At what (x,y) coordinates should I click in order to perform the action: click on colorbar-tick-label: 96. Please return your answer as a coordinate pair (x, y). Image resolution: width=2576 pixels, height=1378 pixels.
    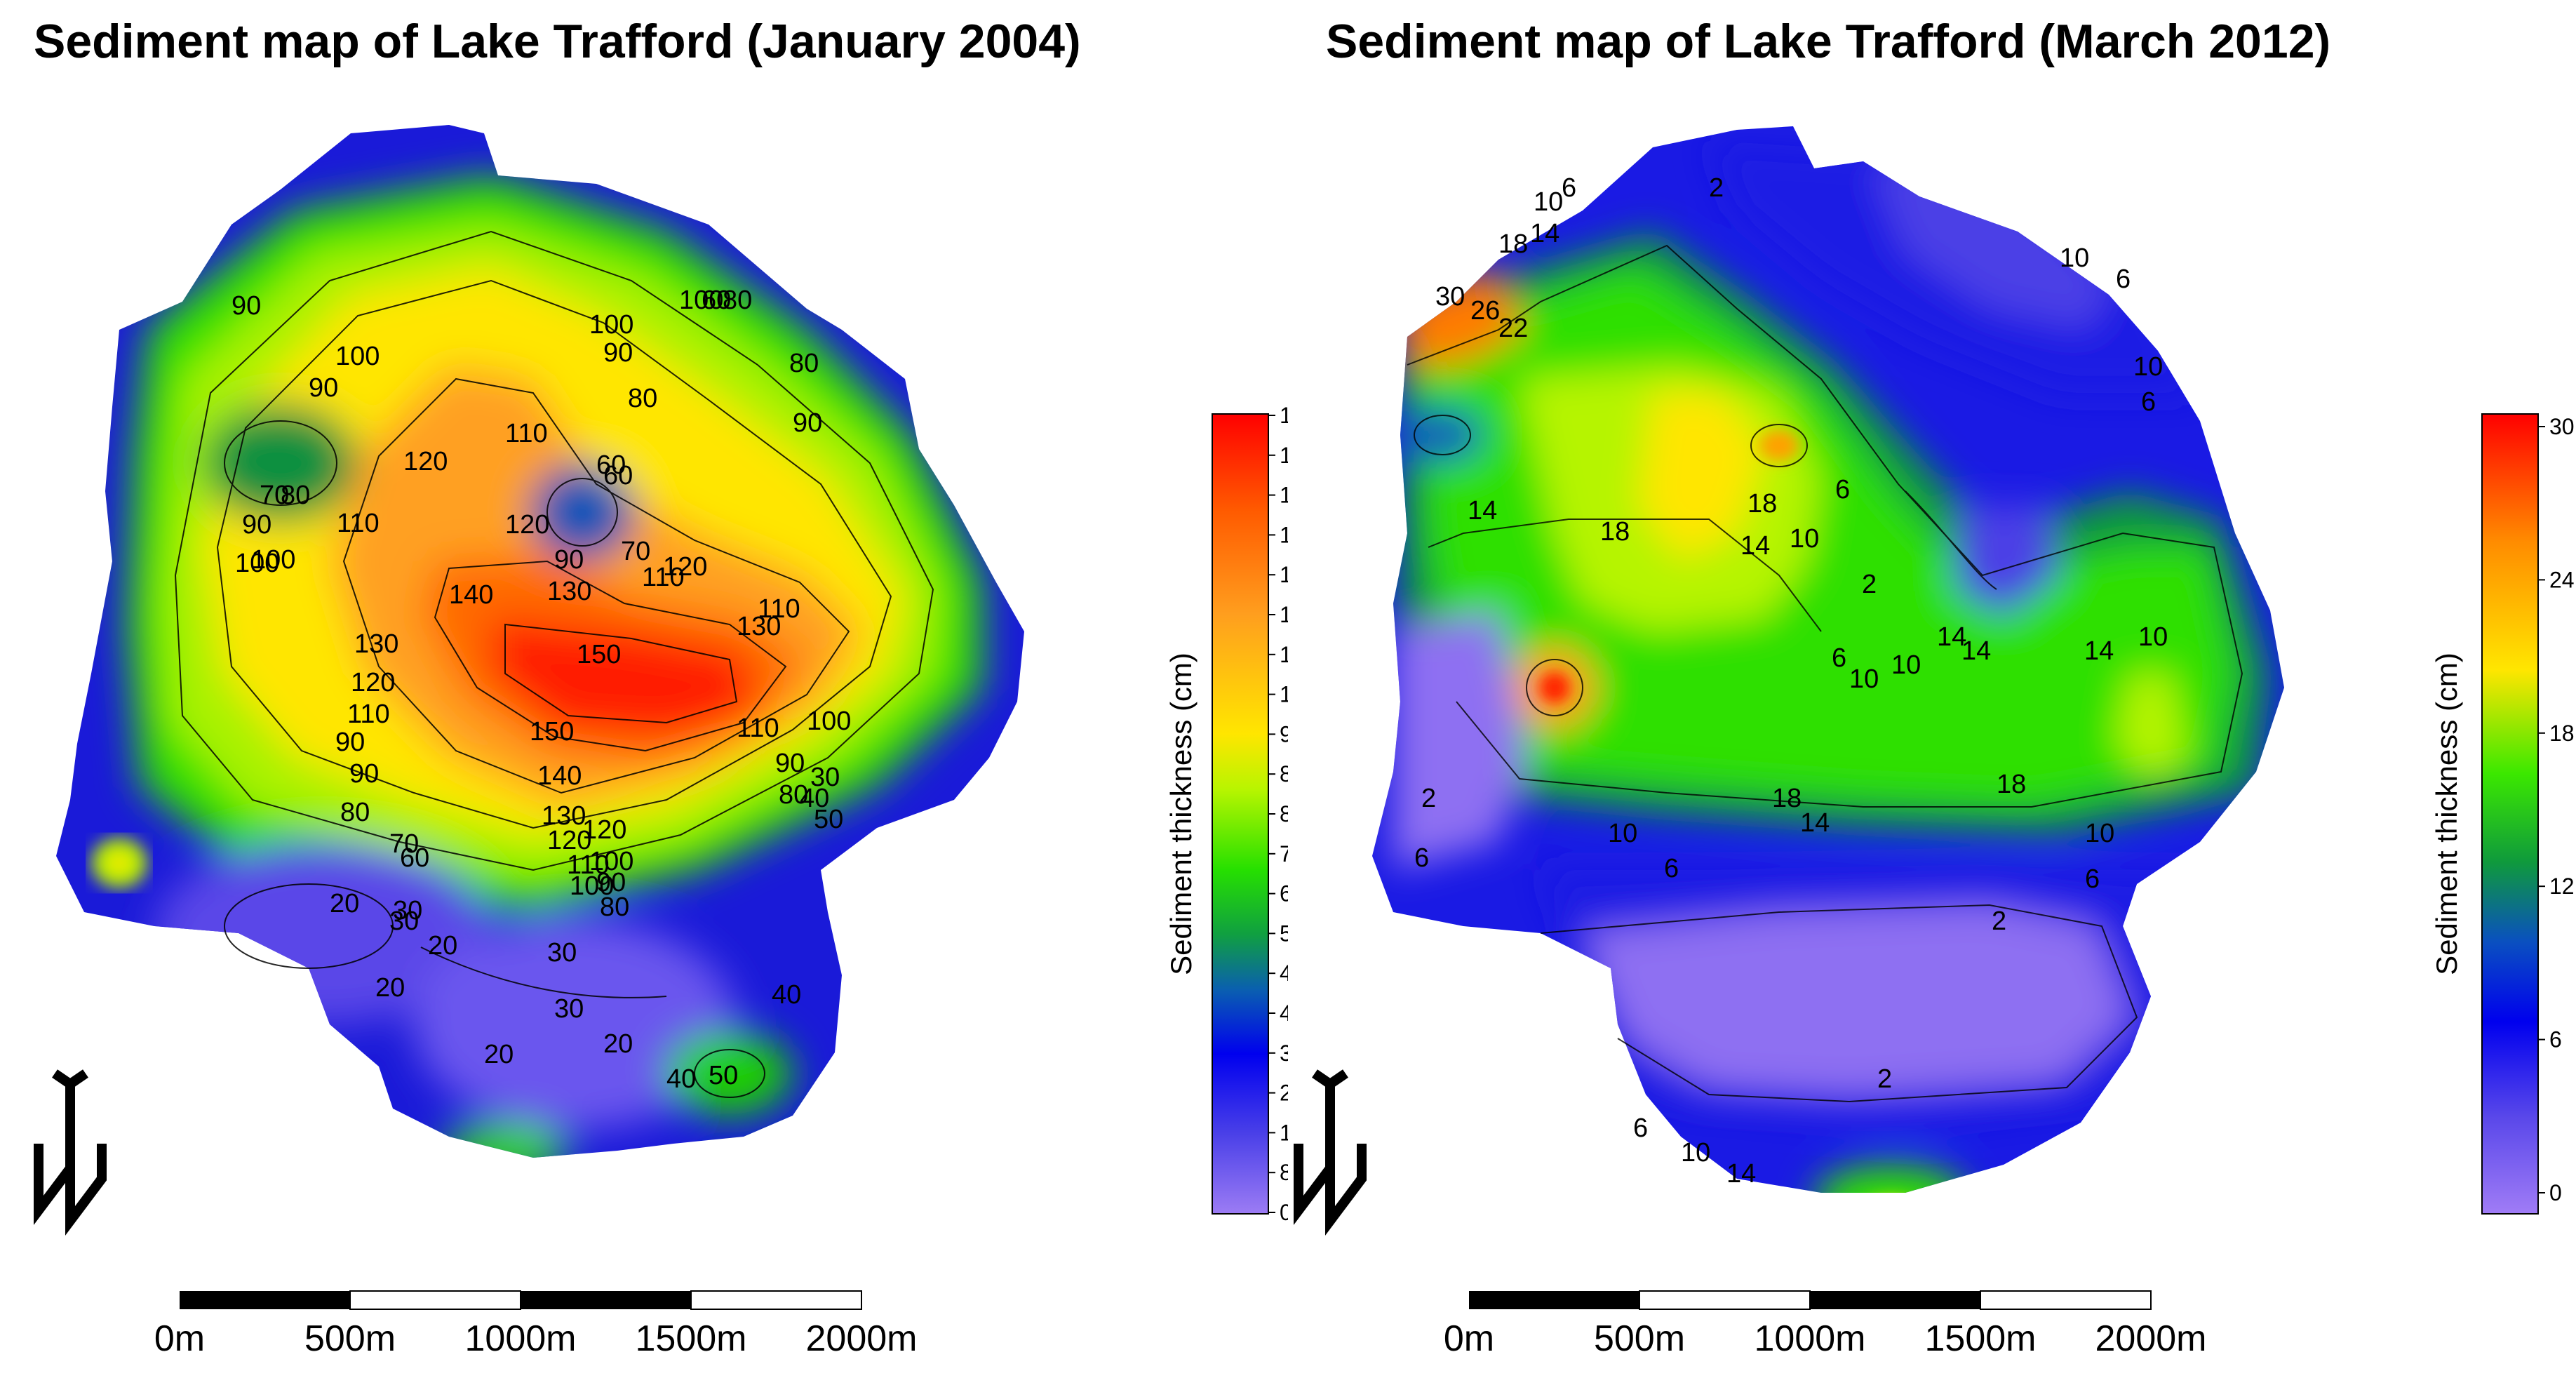
    Looking at the image, I should click on (1284, 734).